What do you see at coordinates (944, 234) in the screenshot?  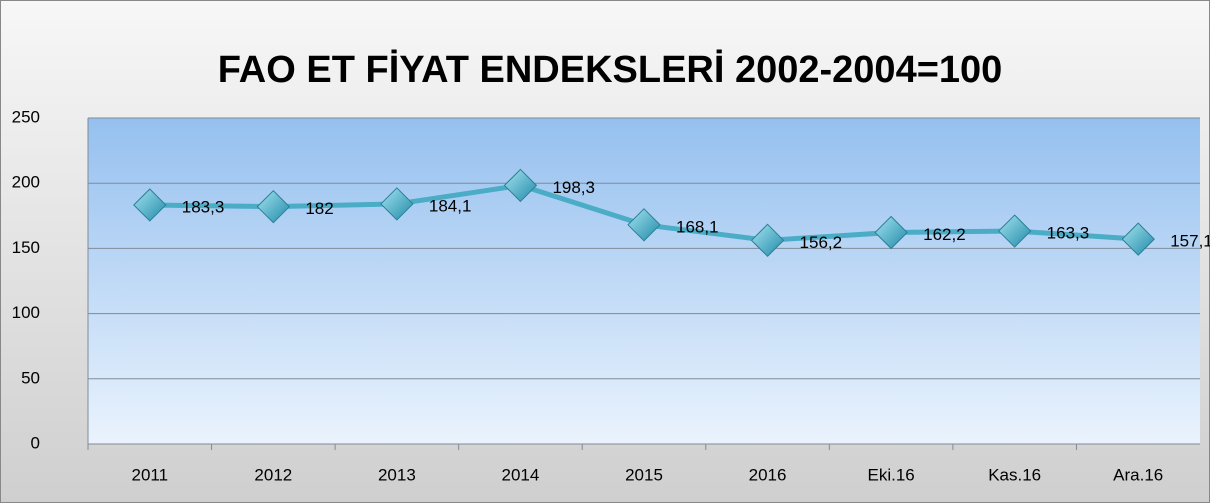 I see `data-label: 162,2` at bounding box center [944, 234].